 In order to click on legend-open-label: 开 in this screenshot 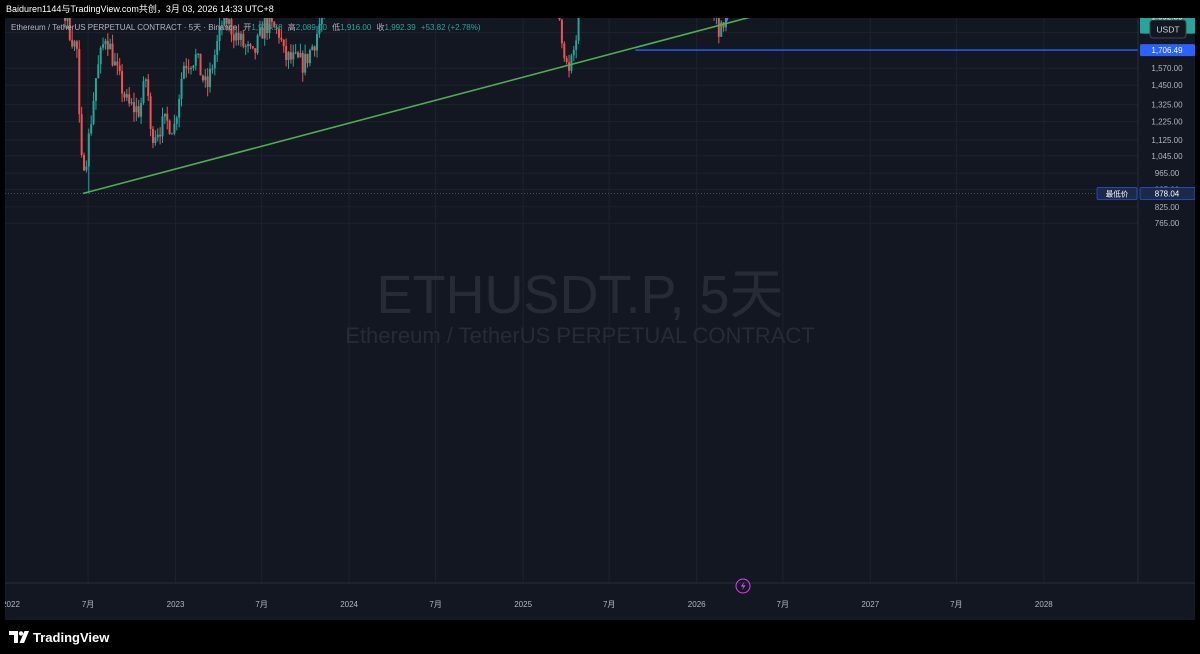, I will do `click(247, 27)`.